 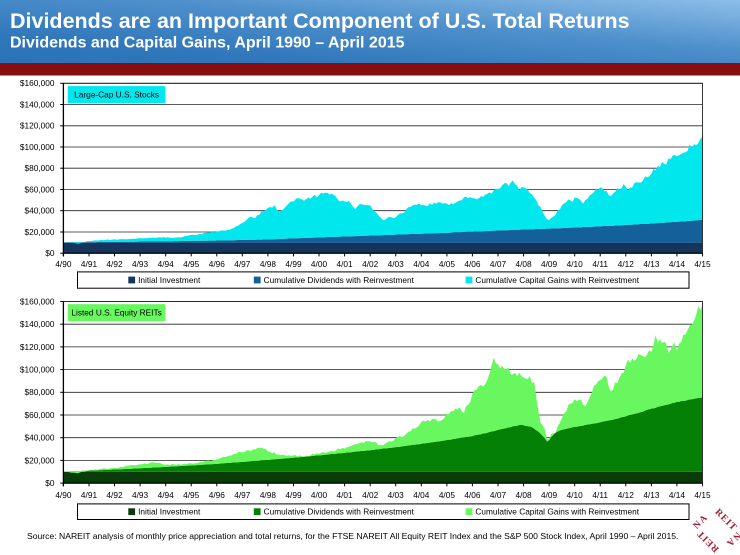 What do you see at coordinates (701, 522) in the screenshot?
I see `svg-text: NA` at bounding box center [701, 522].